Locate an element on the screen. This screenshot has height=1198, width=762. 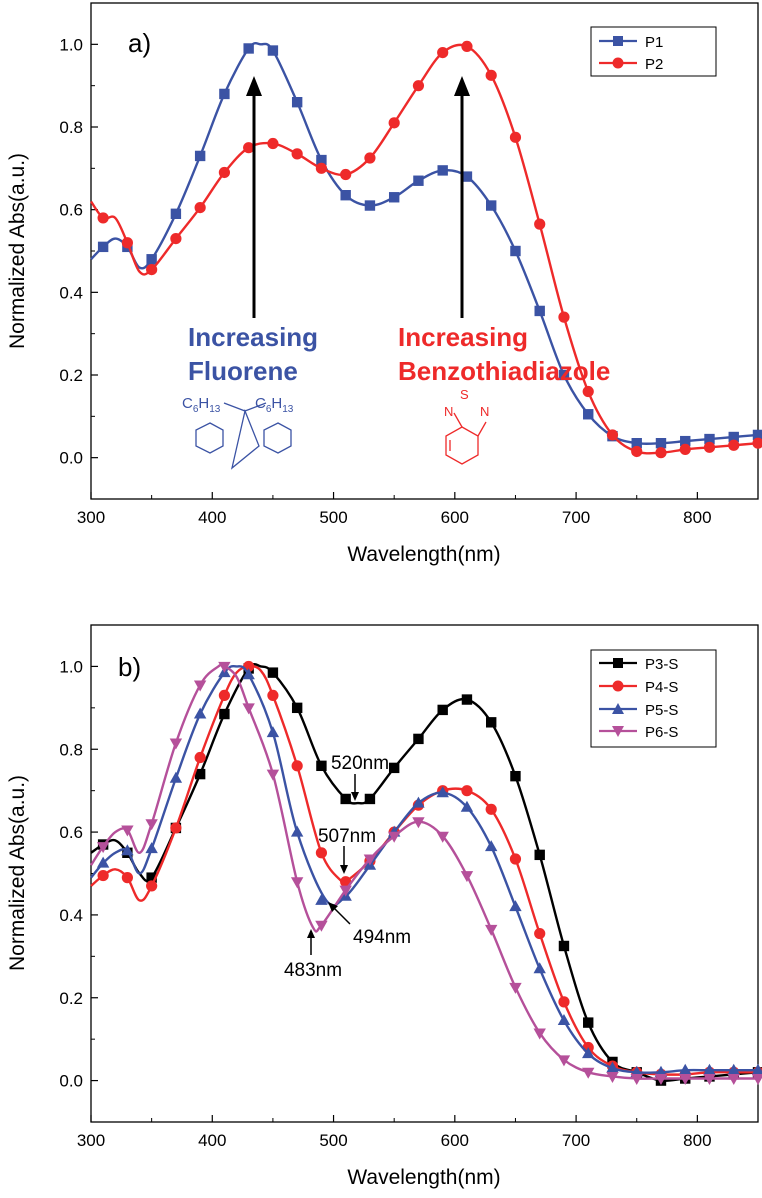
panel-a-x-tick-label-600: 600 is located at coordinates (455, 517).